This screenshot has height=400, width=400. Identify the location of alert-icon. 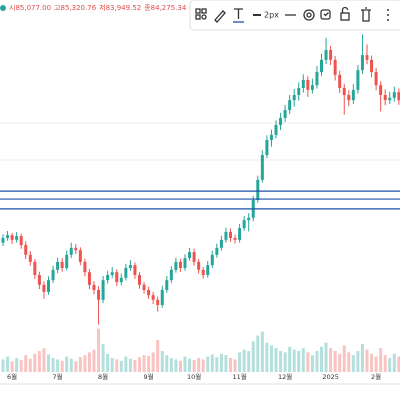
(325, 14).